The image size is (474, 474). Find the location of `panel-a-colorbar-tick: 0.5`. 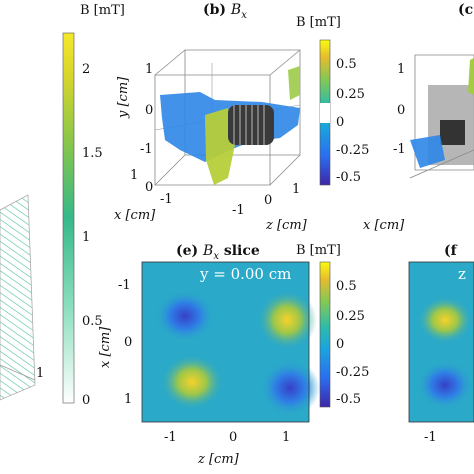

panel-a-colorbar-tick: 0.5 is located at coordinates (92, 321).